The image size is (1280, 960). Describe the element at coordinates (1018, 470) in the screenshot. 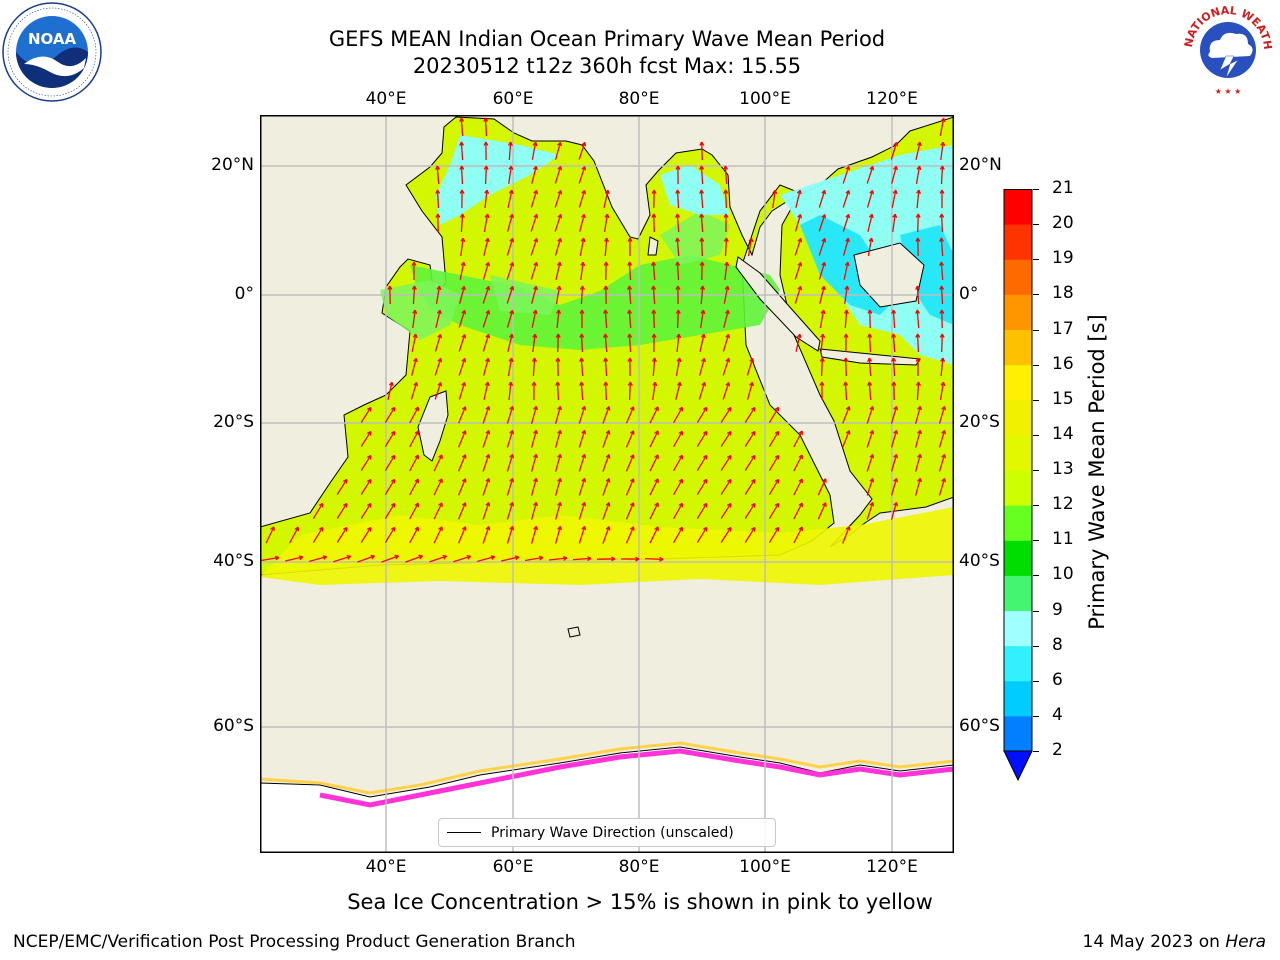

I see `colorbar-border` at that location.